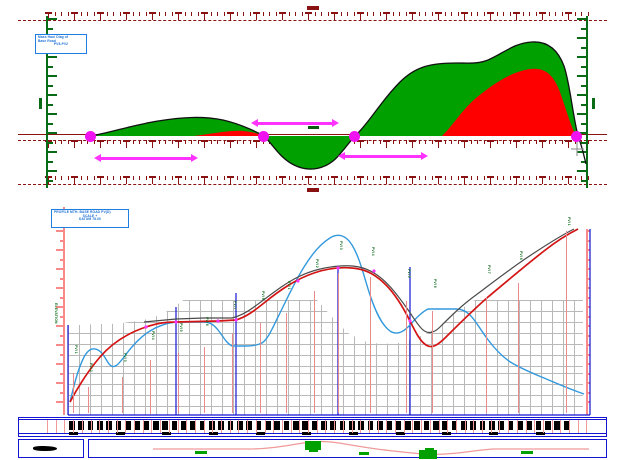 This screenshot has width=625, height=460. Describe the element at coordinates (587, 102) in the screenshot. I see `masshaul-right-axis` at that location.